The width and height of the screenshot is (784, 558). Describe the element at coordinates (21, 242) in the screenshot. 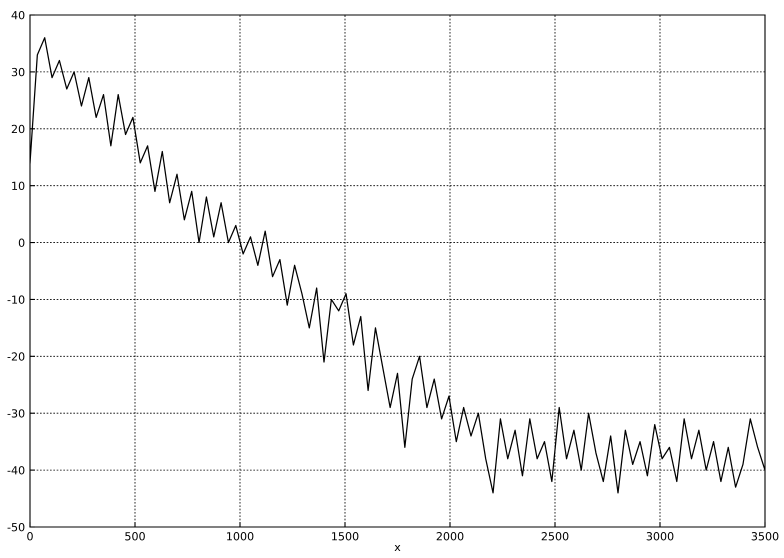

I see `y-tick-label: 0` at that location.